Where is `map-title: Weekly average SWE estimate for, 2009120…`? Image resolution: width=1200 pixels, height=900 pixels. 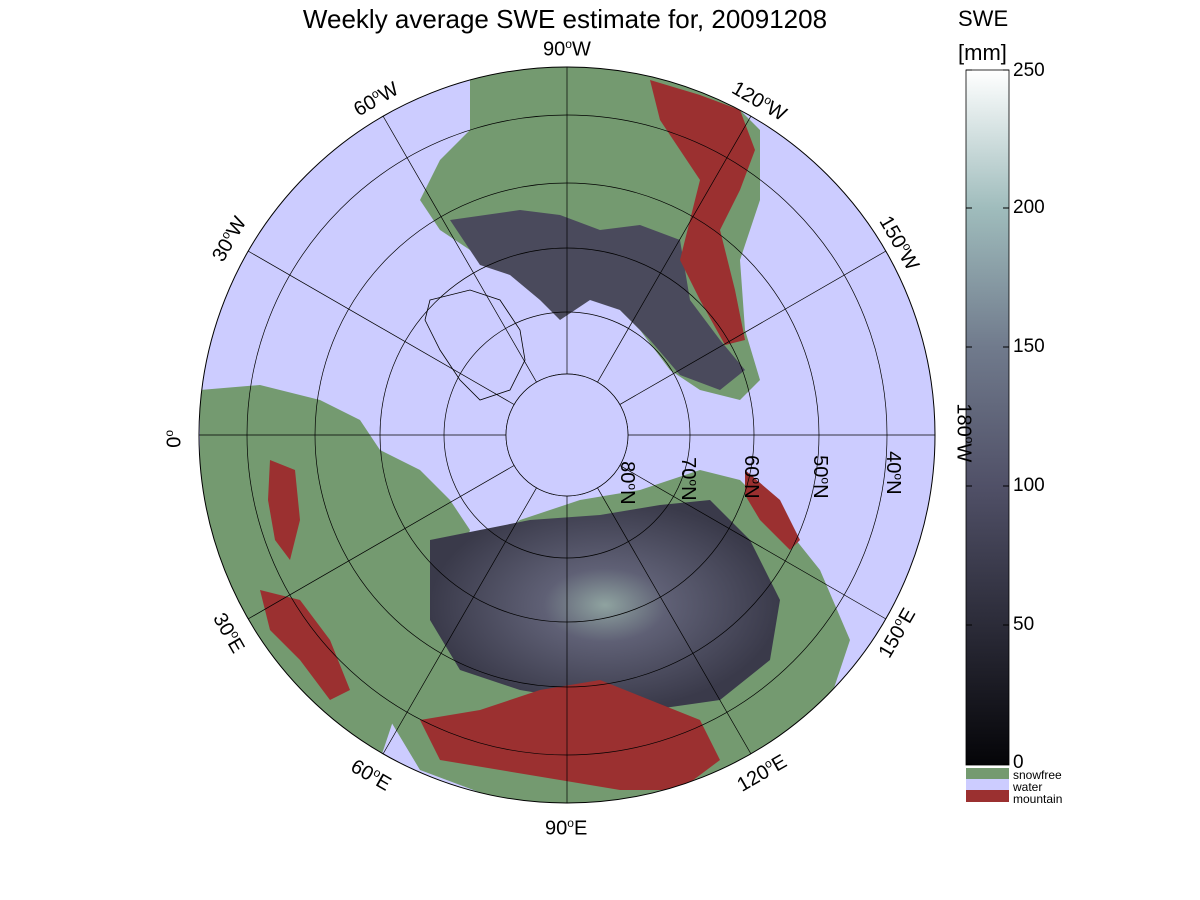 map-title: Weekly average SWE estimate for, 2009120… is located at coordinates (565, 19).